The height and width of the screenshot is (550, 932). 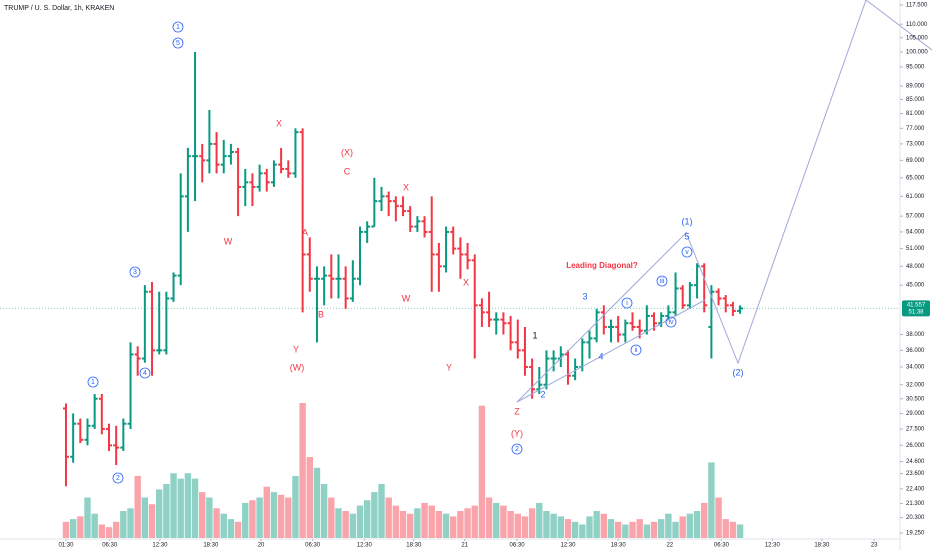 What do you see at coordinates (916, 308) in the screenshot?
I see `last-price-box` at bounding box center [916, 308].